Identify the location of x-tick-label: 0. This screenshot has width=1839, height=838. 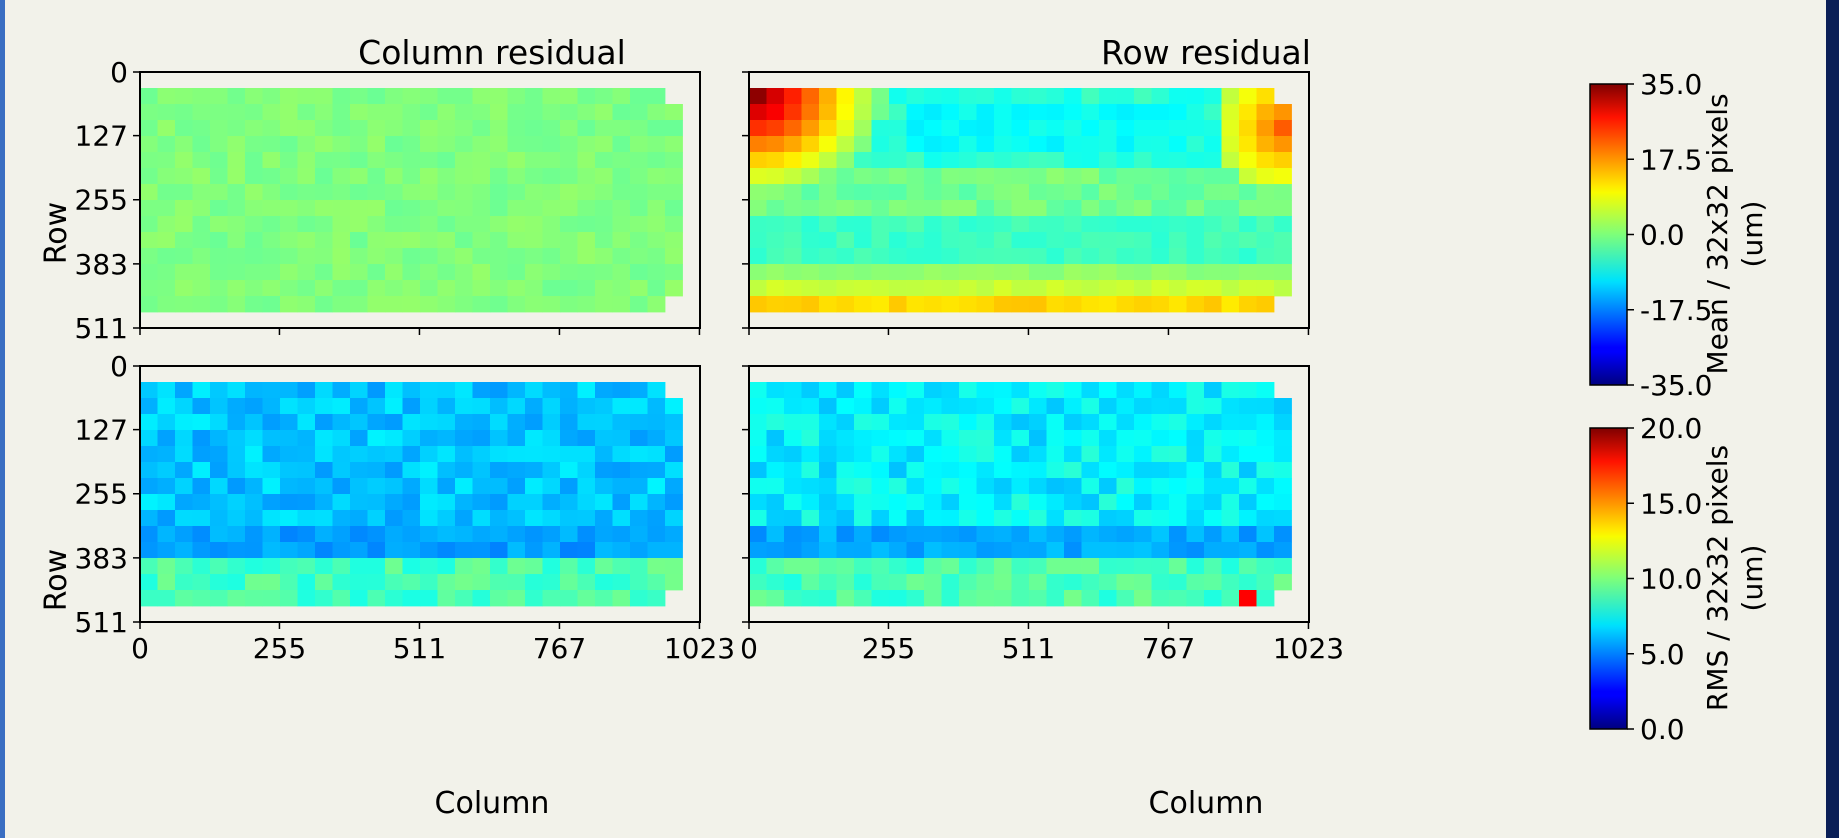
(140, 648).